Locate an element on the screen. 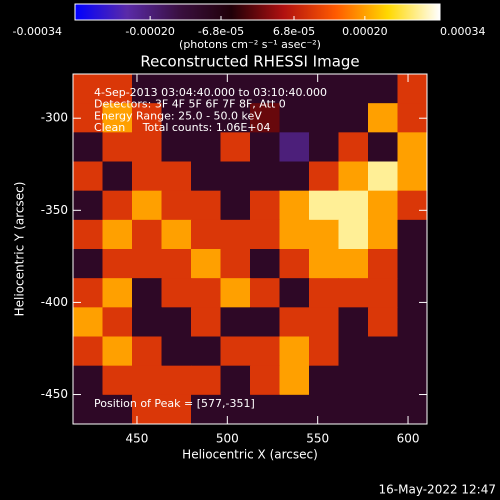 The height and width of the screenshot is (500, 500). x-tick-label: 500 is located at coordinates (227, 439).